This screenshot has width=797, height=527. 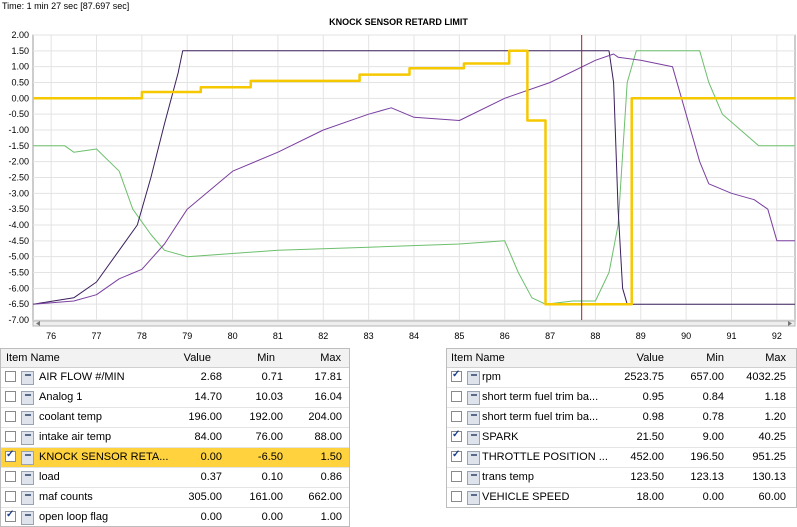 What do you see at coordinates (713, 437) in the screenshot?
I see `row-min: 9.00` at bounding box center [713, 437].